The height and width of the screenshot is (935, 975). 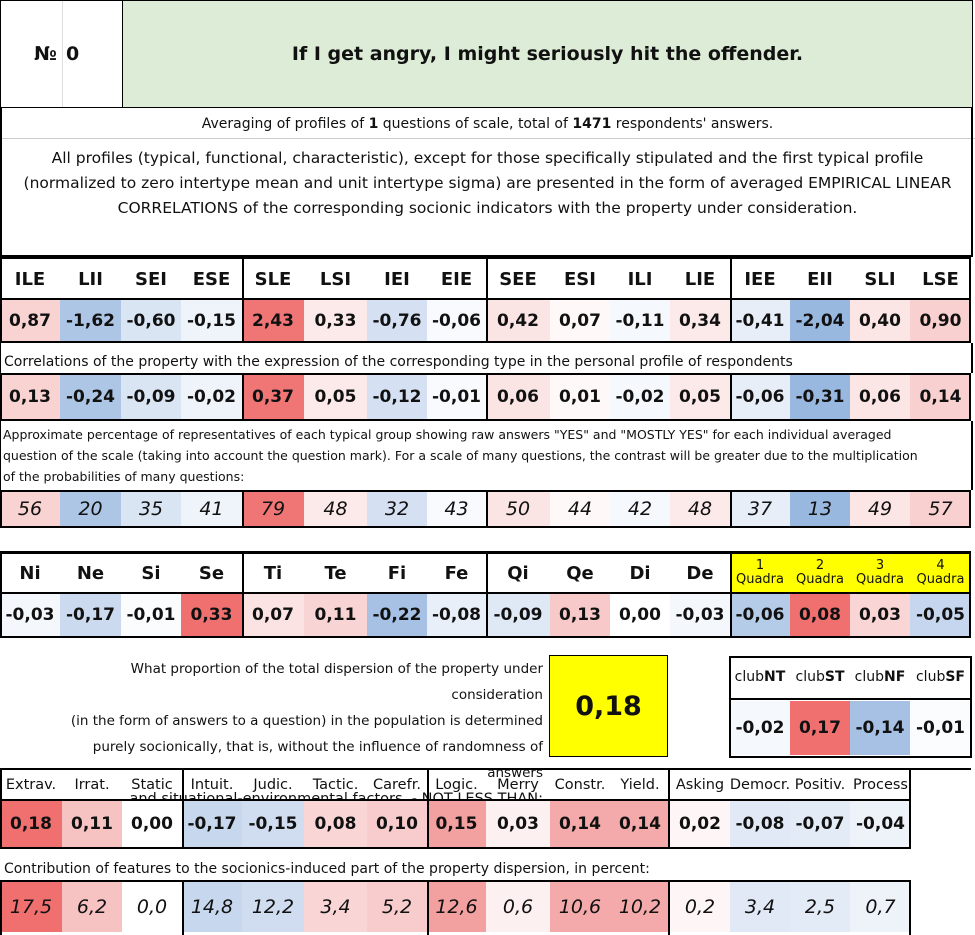 What do you see at coordinates (273, 785) in the screenshot?
I see `feature-label-judic: Judic.` at bounding box center [273, 785].